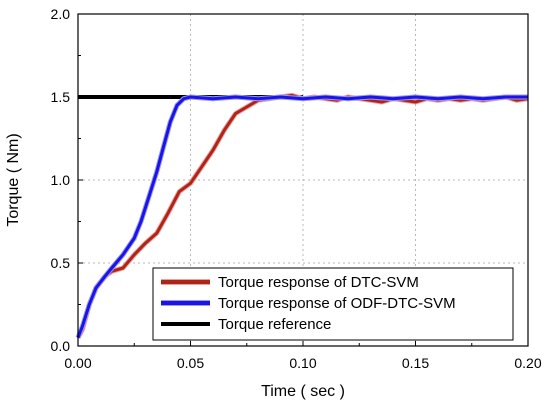 The height and width of the screenshot is (408, 550). I want to click on x-tick-label: 0.15, so click(415, 363).